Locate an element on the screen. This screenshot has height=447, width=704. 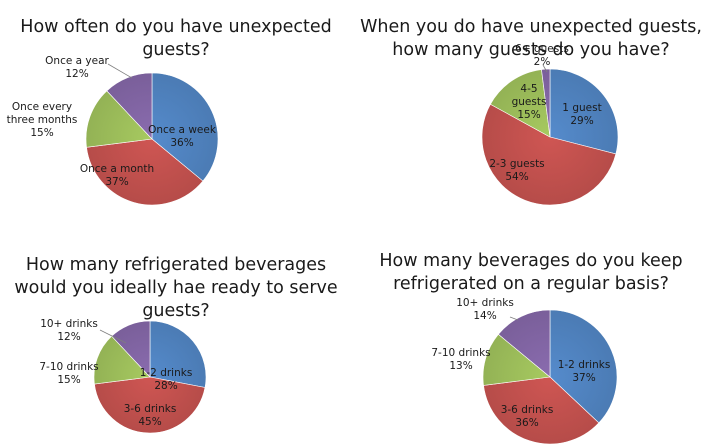
data-label-1-2-drinks: 1-2 drinks 37% is located at coordinates (584, 371).